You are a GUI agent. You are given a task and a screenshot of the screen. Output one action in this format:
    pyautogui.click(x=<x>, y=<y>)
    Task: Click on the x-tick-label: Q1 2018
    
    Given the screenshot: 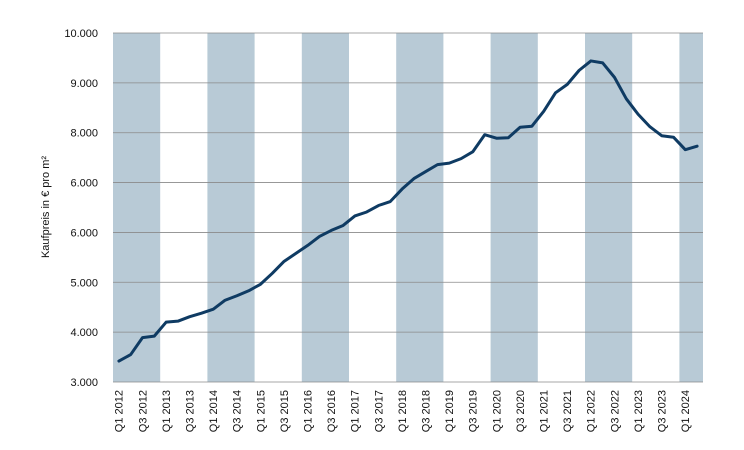 What is the action you would take?
    pyautogui.click(x=403, y=411)
    